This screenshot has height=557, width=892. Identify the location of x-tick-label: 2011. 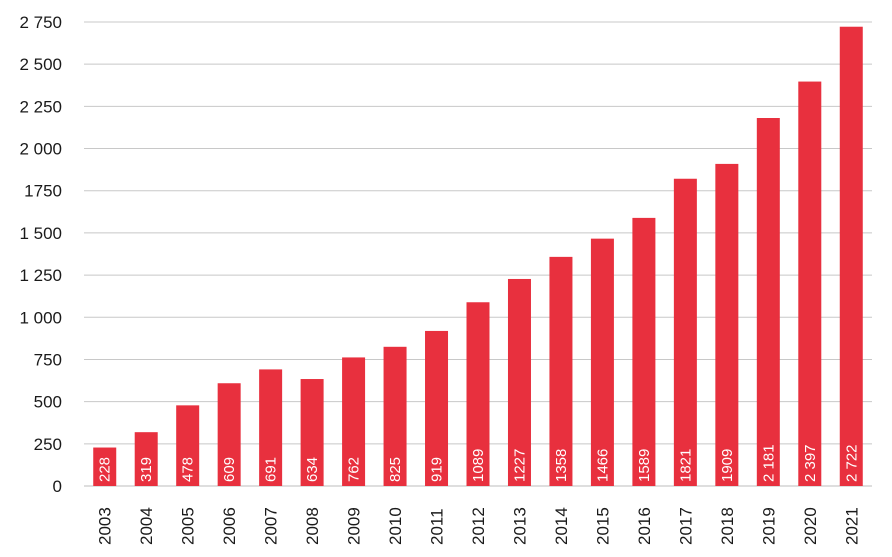
(437, 526).